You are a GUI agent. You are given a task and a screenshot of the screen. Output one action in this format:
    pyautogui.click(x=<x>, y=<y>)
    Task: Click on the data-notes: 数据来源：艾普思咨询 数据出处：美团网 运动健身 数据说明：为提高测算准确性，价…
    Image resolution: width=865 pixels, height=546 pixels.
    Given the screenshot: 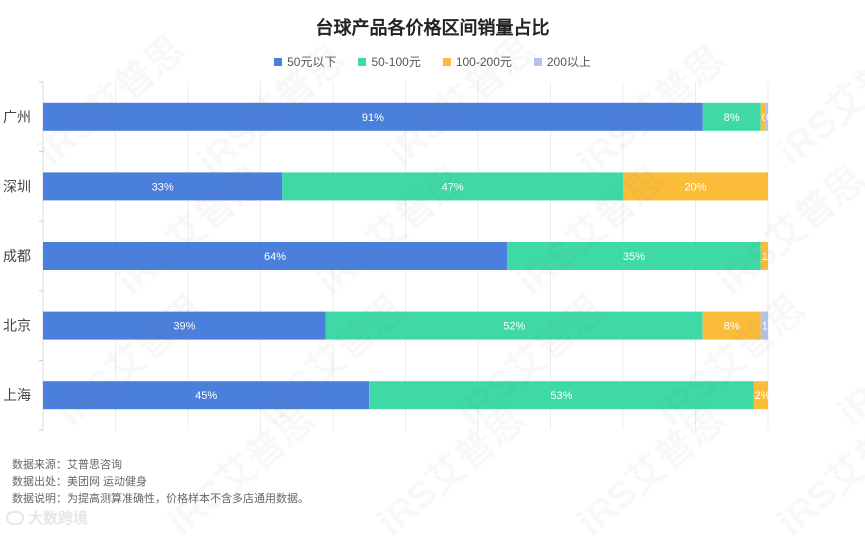 What is the action you would take?
    pyautogui.click(x=160, y=482)
    